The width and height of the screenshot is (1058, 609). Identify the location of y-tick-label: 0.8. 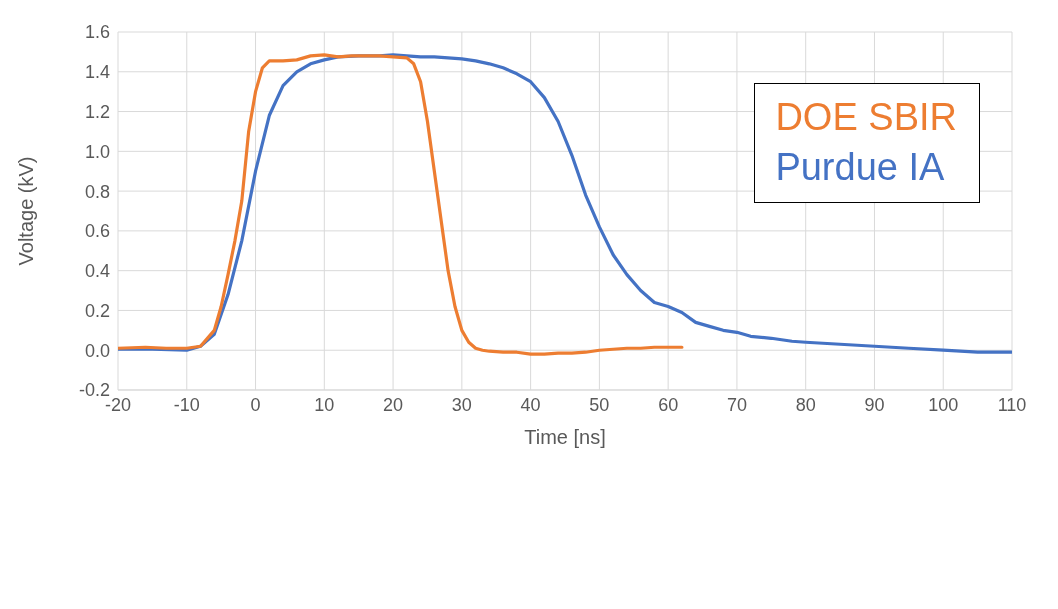
(97, 191).